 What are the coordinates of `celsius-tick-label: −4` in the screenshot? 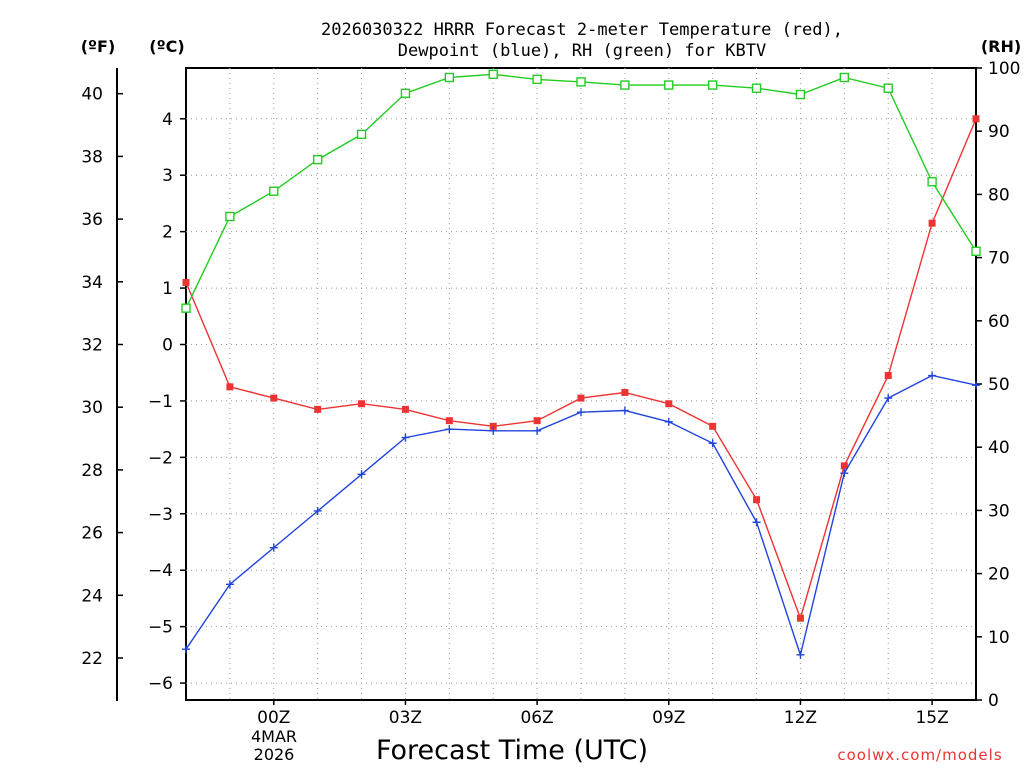 It's located at (160, 571).